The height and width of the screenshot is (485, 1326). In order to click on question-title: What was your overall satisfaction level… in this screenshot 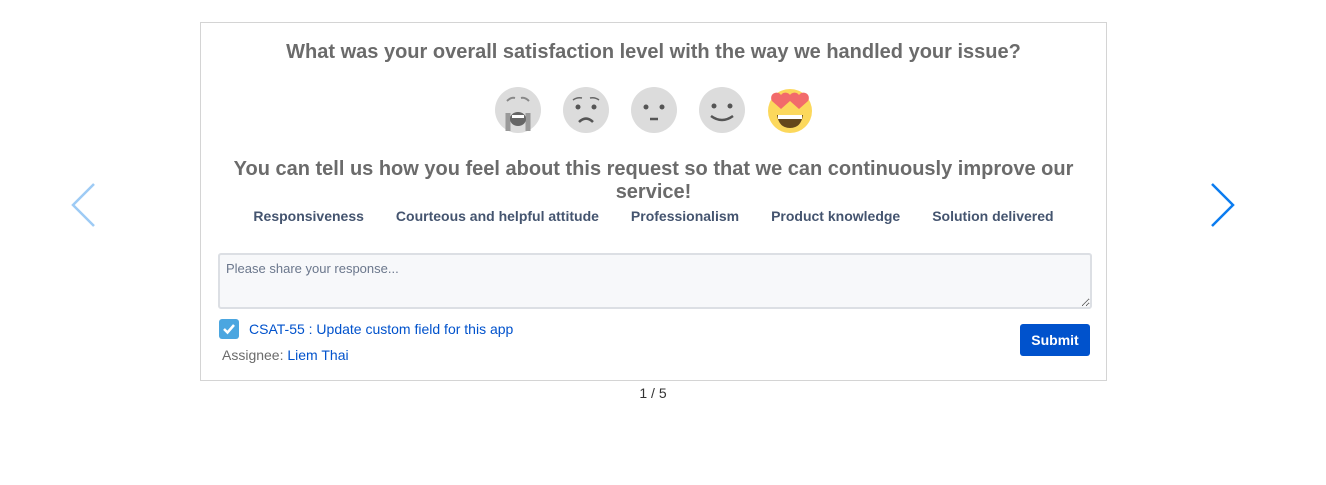, I will do `click(653, 52)`.